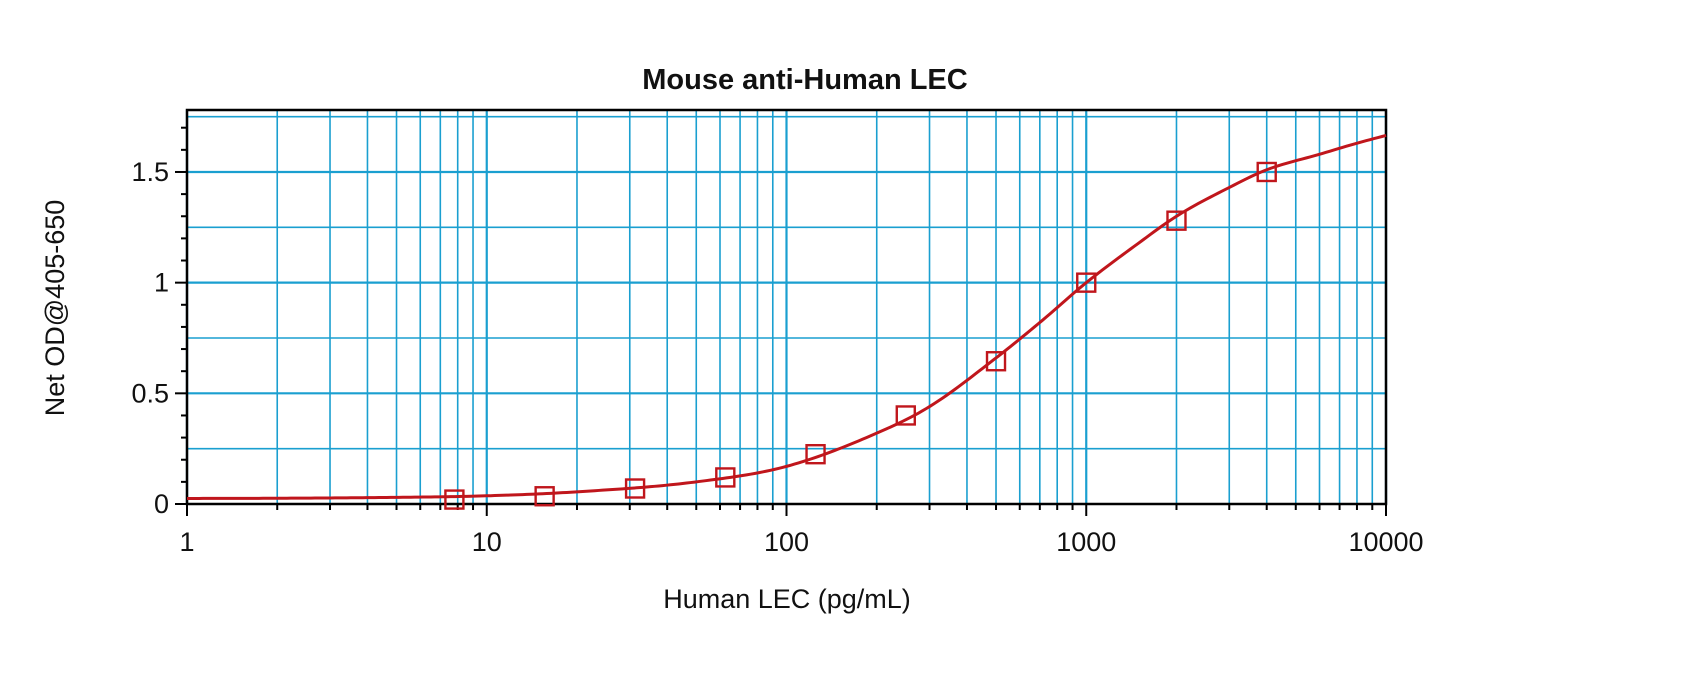 The height and width of the screenshot is (691, 1700). I want to click on y-axis-label: Net OD@405-650, so click(55, 308).